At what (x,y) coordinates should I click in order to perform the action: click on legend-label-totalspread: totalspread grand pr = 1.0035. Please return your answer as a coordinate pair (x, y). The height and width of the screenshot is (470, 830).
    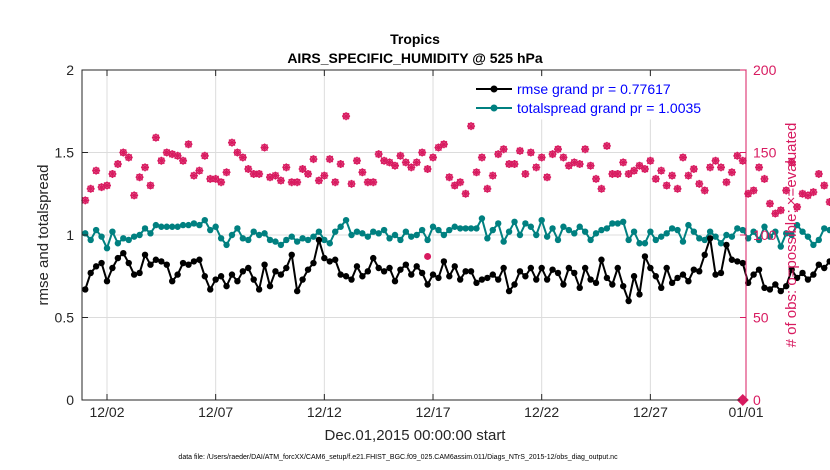
    Looking at the image, I should click on (609, 108).